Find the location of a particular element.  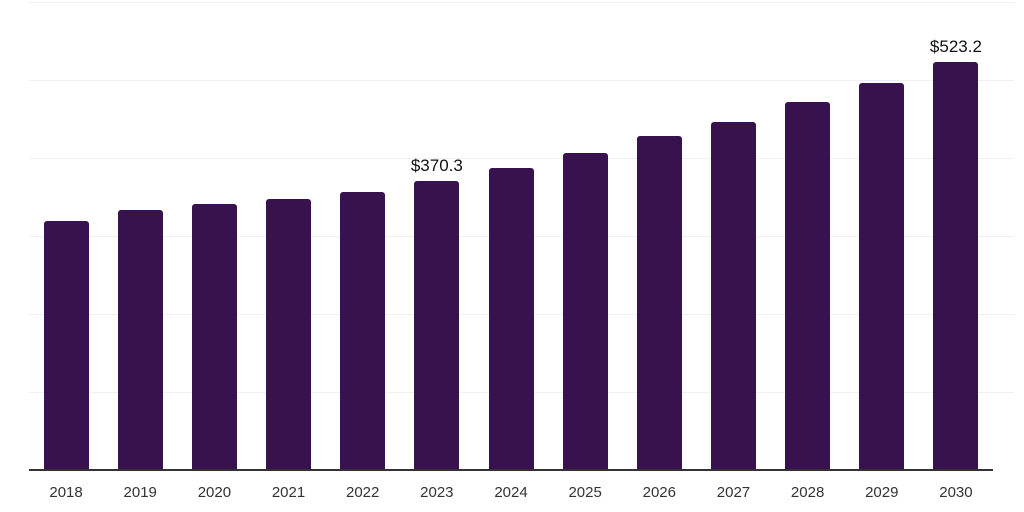

x-axis-line is located at coordinates (511, 470).